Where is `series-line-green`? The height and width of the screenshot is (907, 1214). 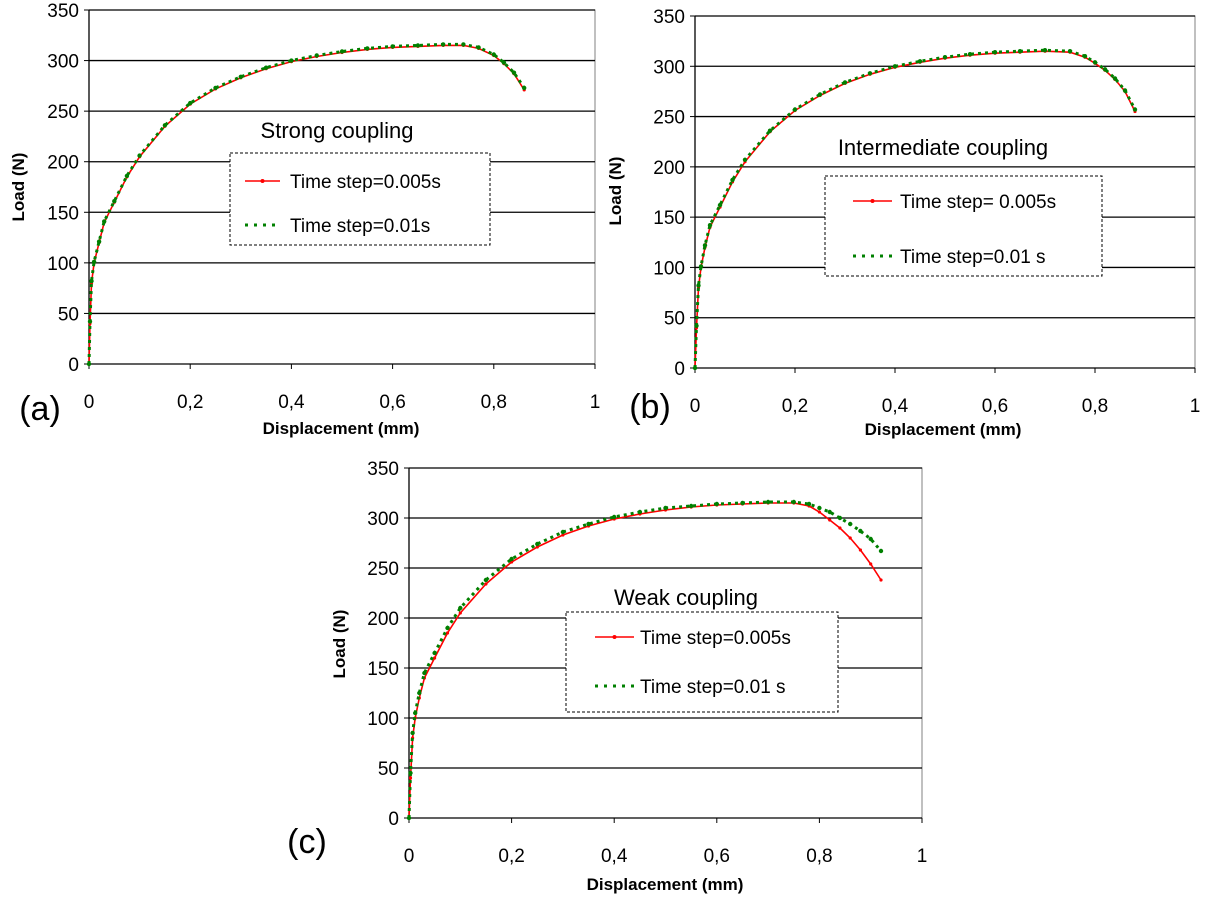 series-line-green is located at coordinates (915, 208).